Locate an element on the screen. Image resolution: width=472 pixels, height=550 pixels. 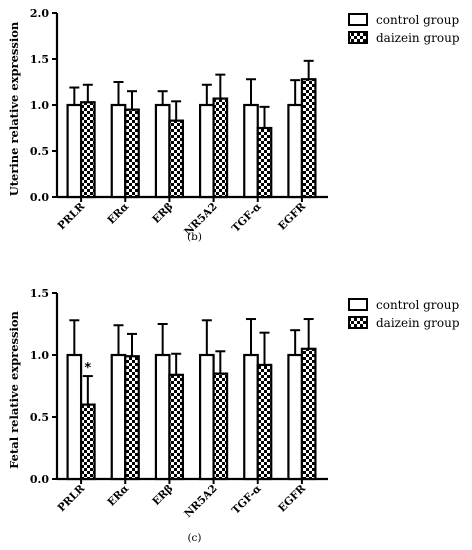
panel-caption: (b) is located at coordinates (194, 237).